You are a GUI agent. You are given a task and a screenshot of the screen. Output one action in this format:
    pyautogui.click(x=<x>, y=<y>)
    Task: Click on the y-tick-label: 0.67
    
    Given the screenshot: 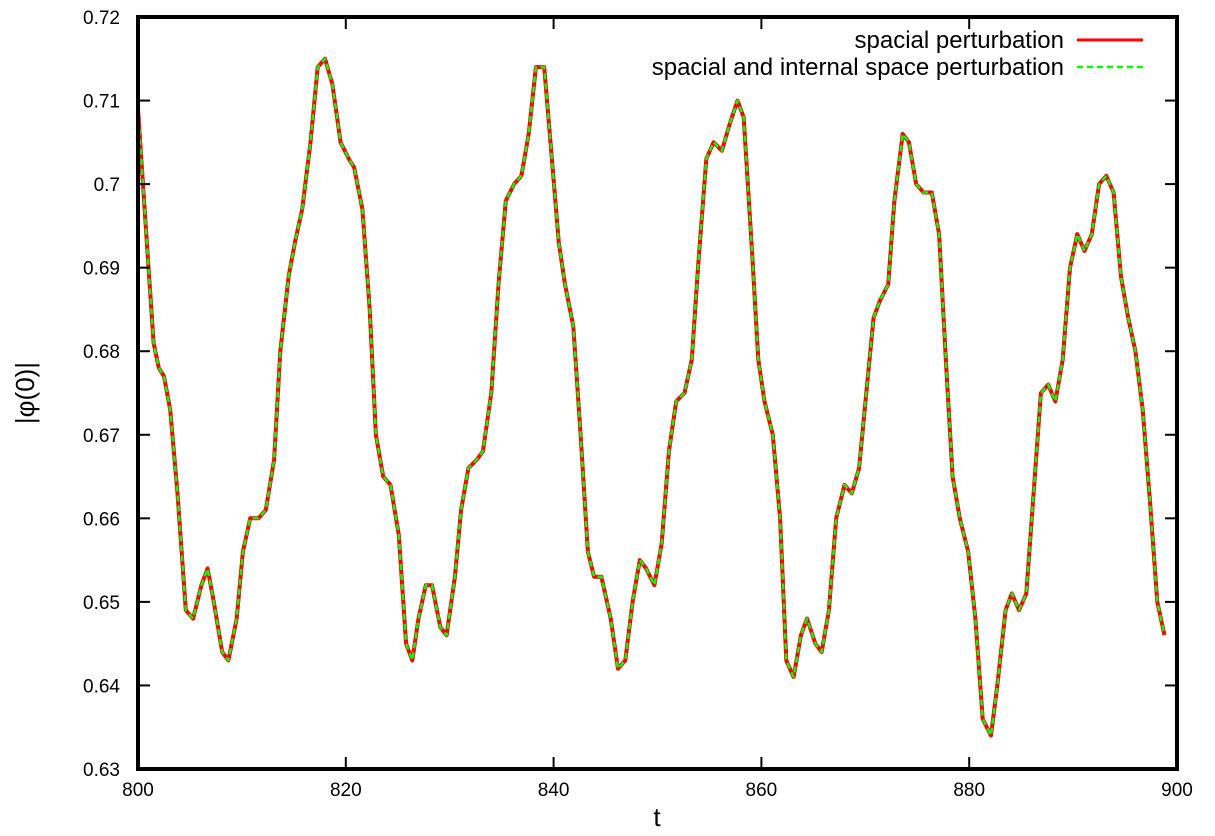 What is the action you would take?
    pyautogui.click(x=101, y=436)
    